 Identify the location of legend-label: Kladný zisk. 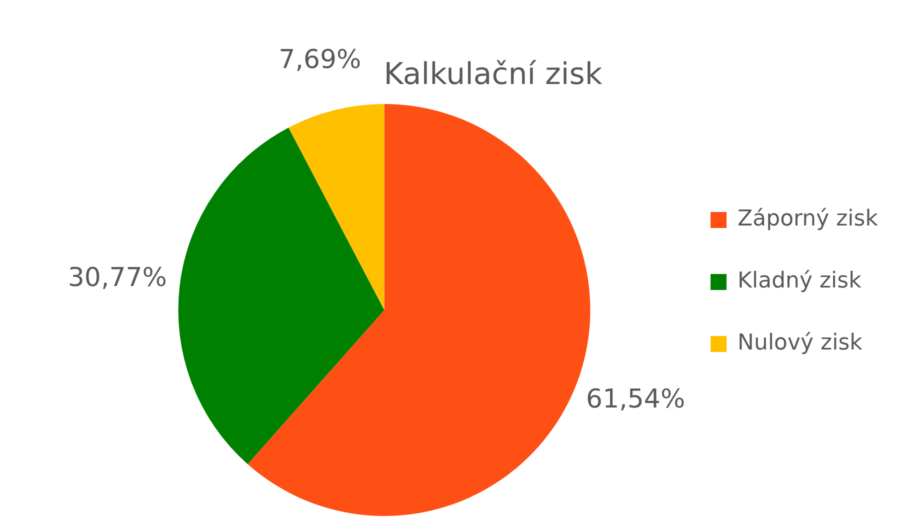
(800, 281).